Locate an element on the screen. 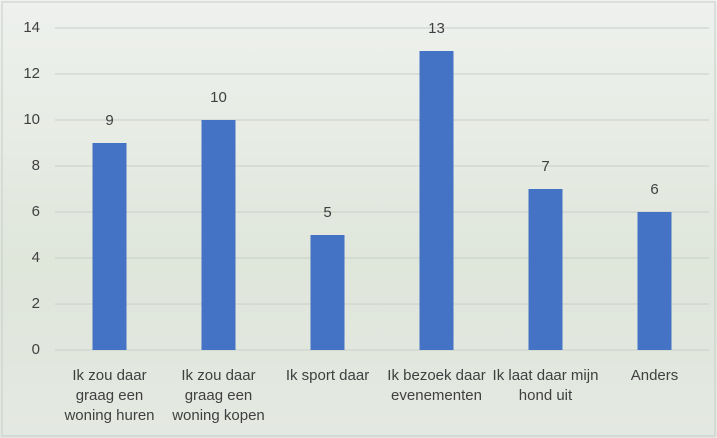 The width and height of the screenshot is (717, 438). data-label: 6 is located at coordinates (654, 189).